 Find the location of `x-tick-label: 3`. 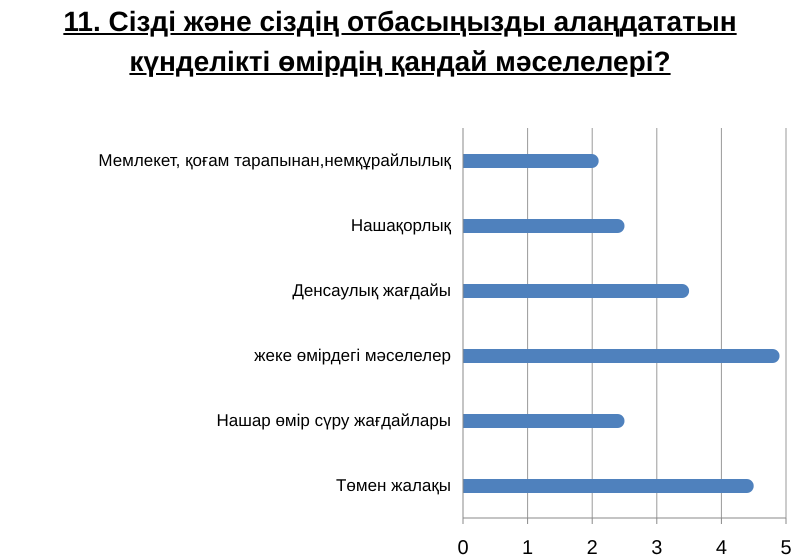

x-tick-label: 3 is located at coordinates (656, 548).